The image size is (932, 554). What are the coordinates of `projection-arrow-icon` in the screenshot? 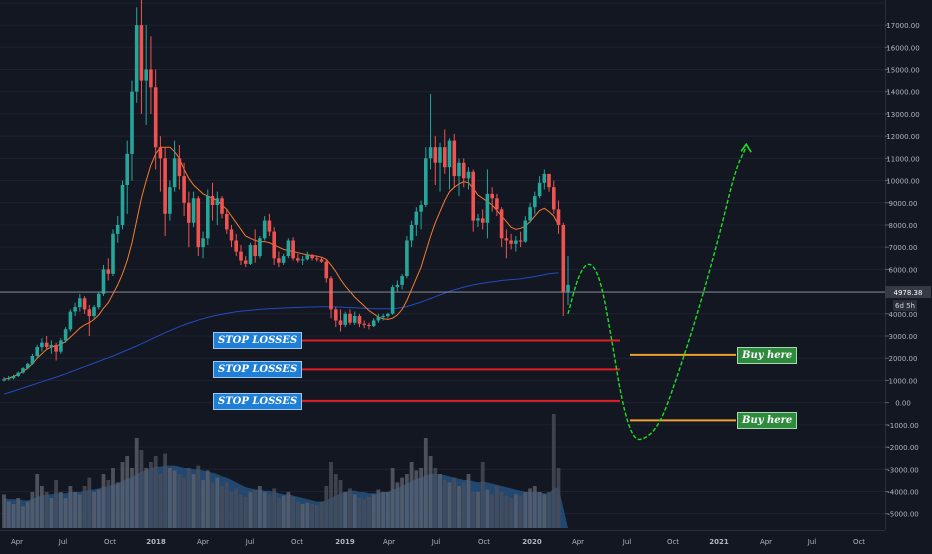 It's located at (746, 147).